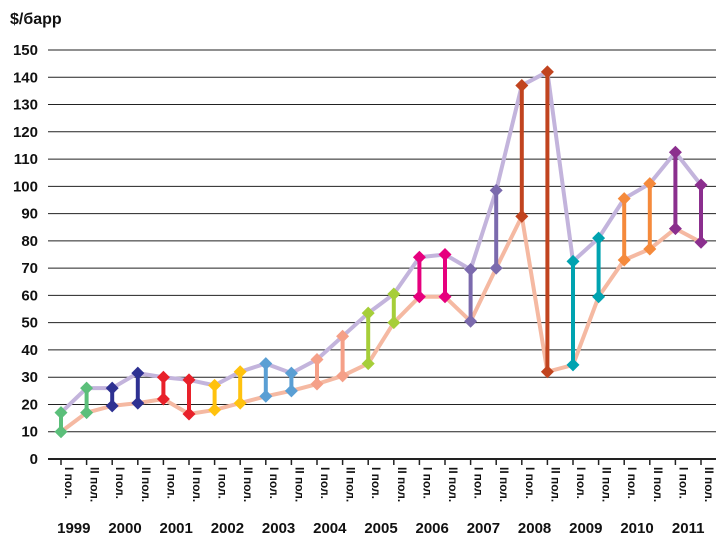 The width and height of the screenshot is (720, 540). I want to click on year-label-2001: 2001, so click(176, 528).